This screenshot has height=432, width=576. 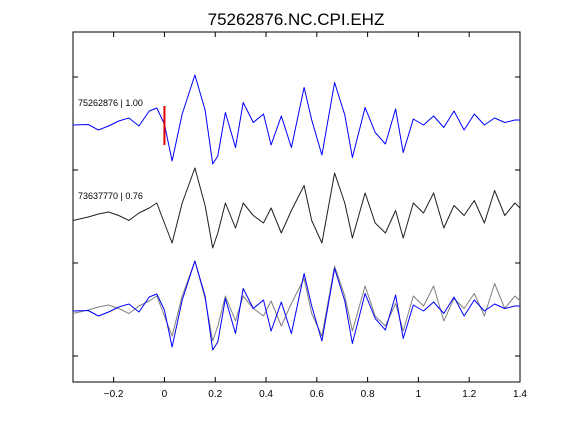 What do you see at coordinates (296, 301) in the screenshot?
I see `overlay-match-trace` at bounding box center [296, 301].